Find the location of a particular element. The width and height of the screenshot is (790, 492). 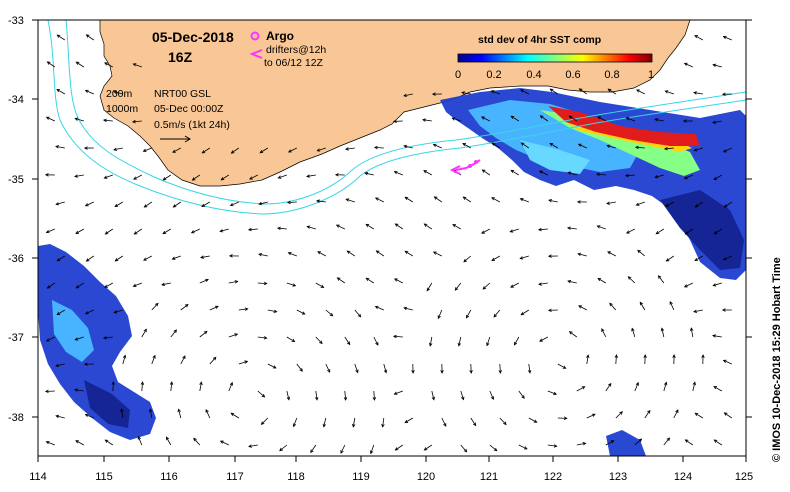

x-tick-label: 118 is located at coordinates (296, 477).